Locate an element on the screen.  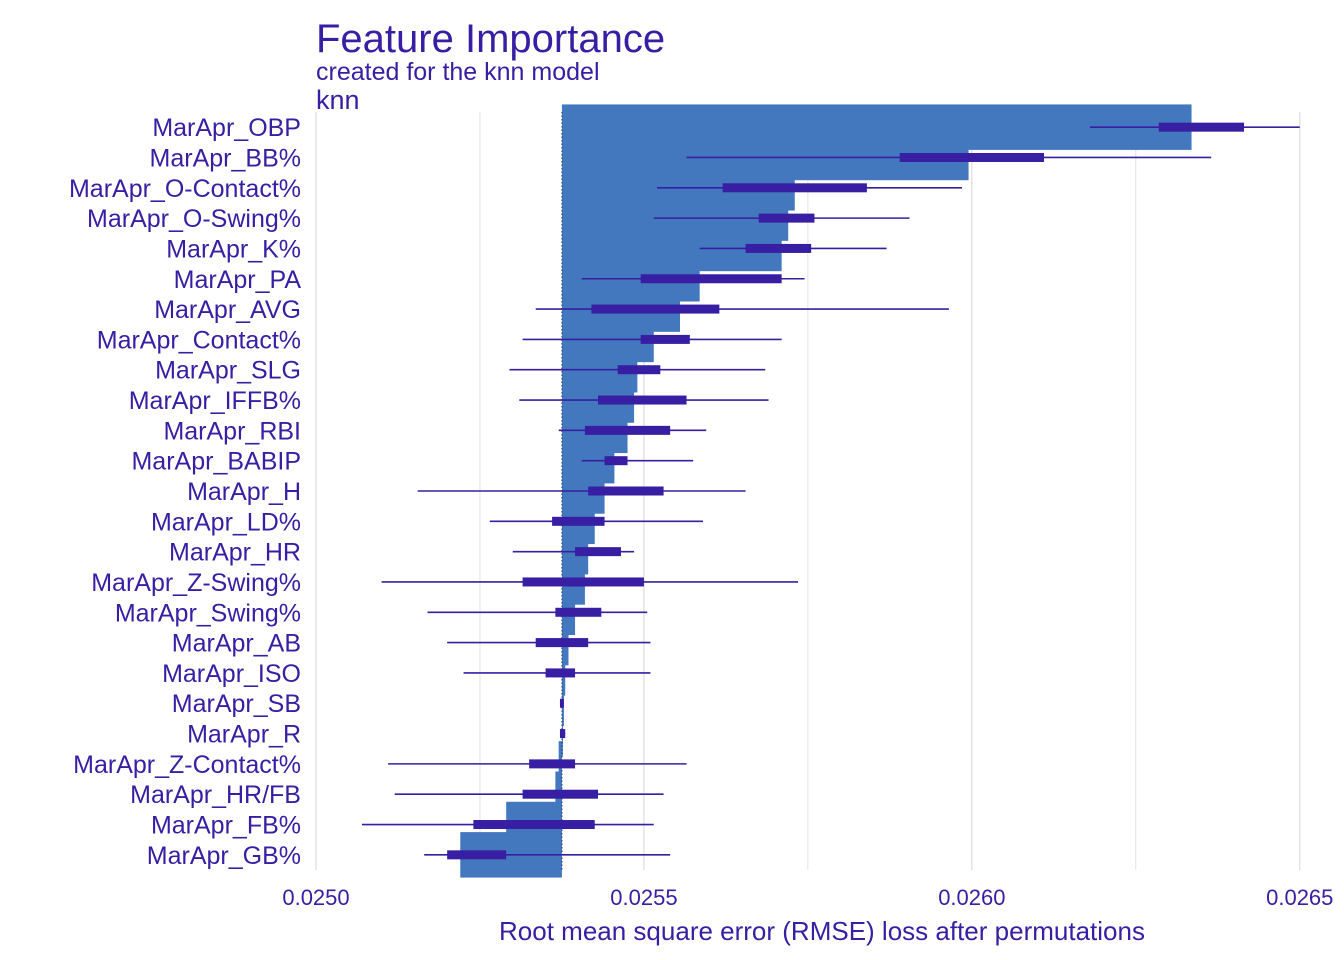
feature-label-0: MarApr_OBP is located at coordinates (226, 128).